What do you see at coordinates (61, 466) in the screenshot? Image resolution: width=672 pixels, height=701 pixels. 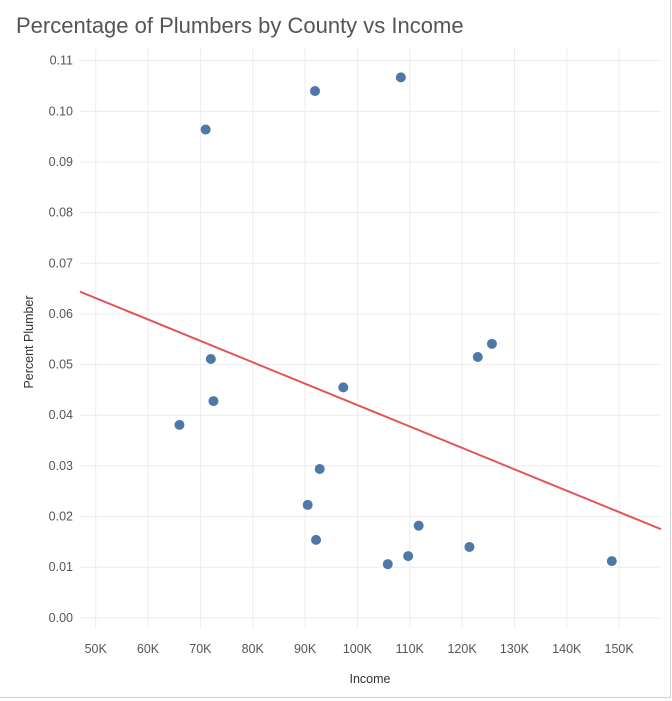 I see `y-tick-label: 0.03` at bounding box center [61, 466].